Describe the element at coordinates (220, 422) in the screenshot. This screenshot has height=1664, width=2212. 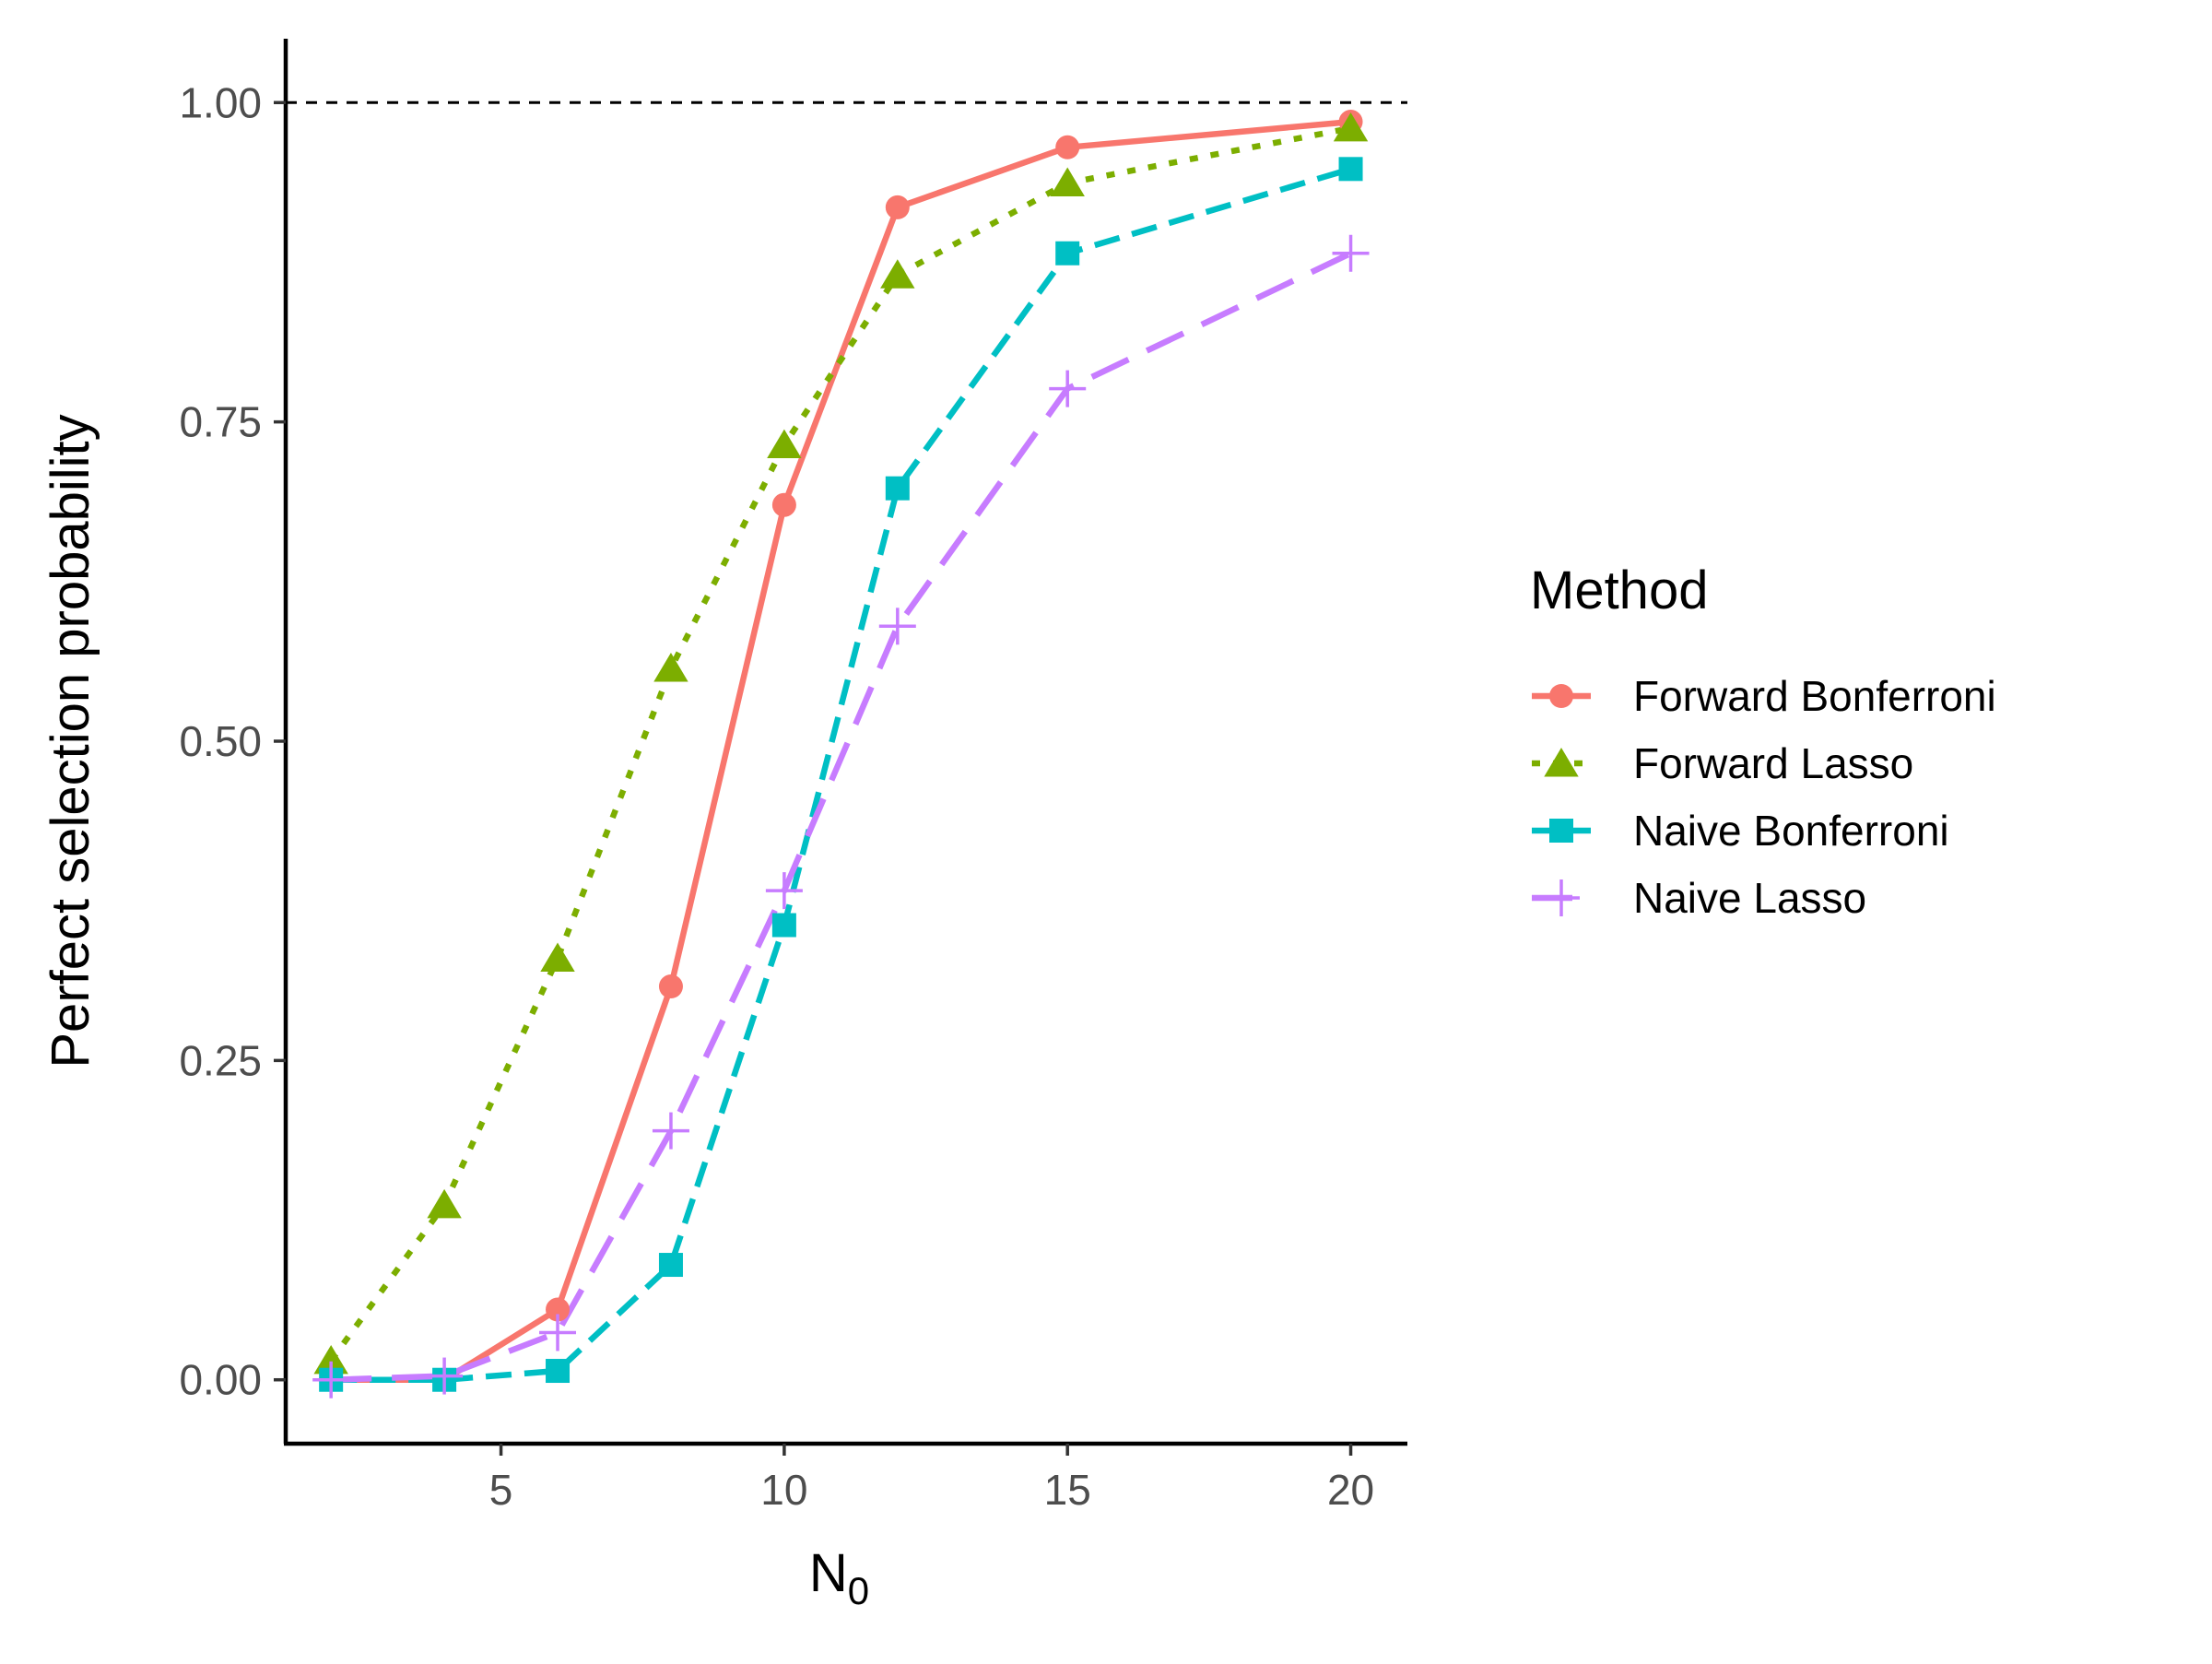
I see `y-tick-label: 0.75` at that location.